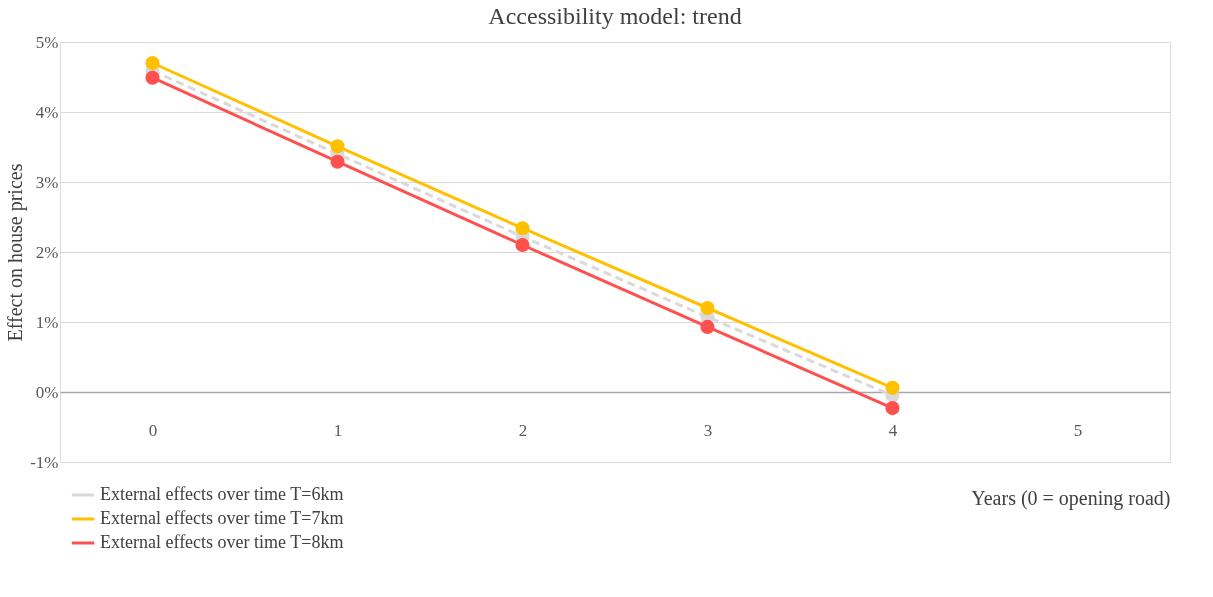 This screenshot has width=1213, height=597. I want to click on y-tick-label: 1%, so click(47, 322).